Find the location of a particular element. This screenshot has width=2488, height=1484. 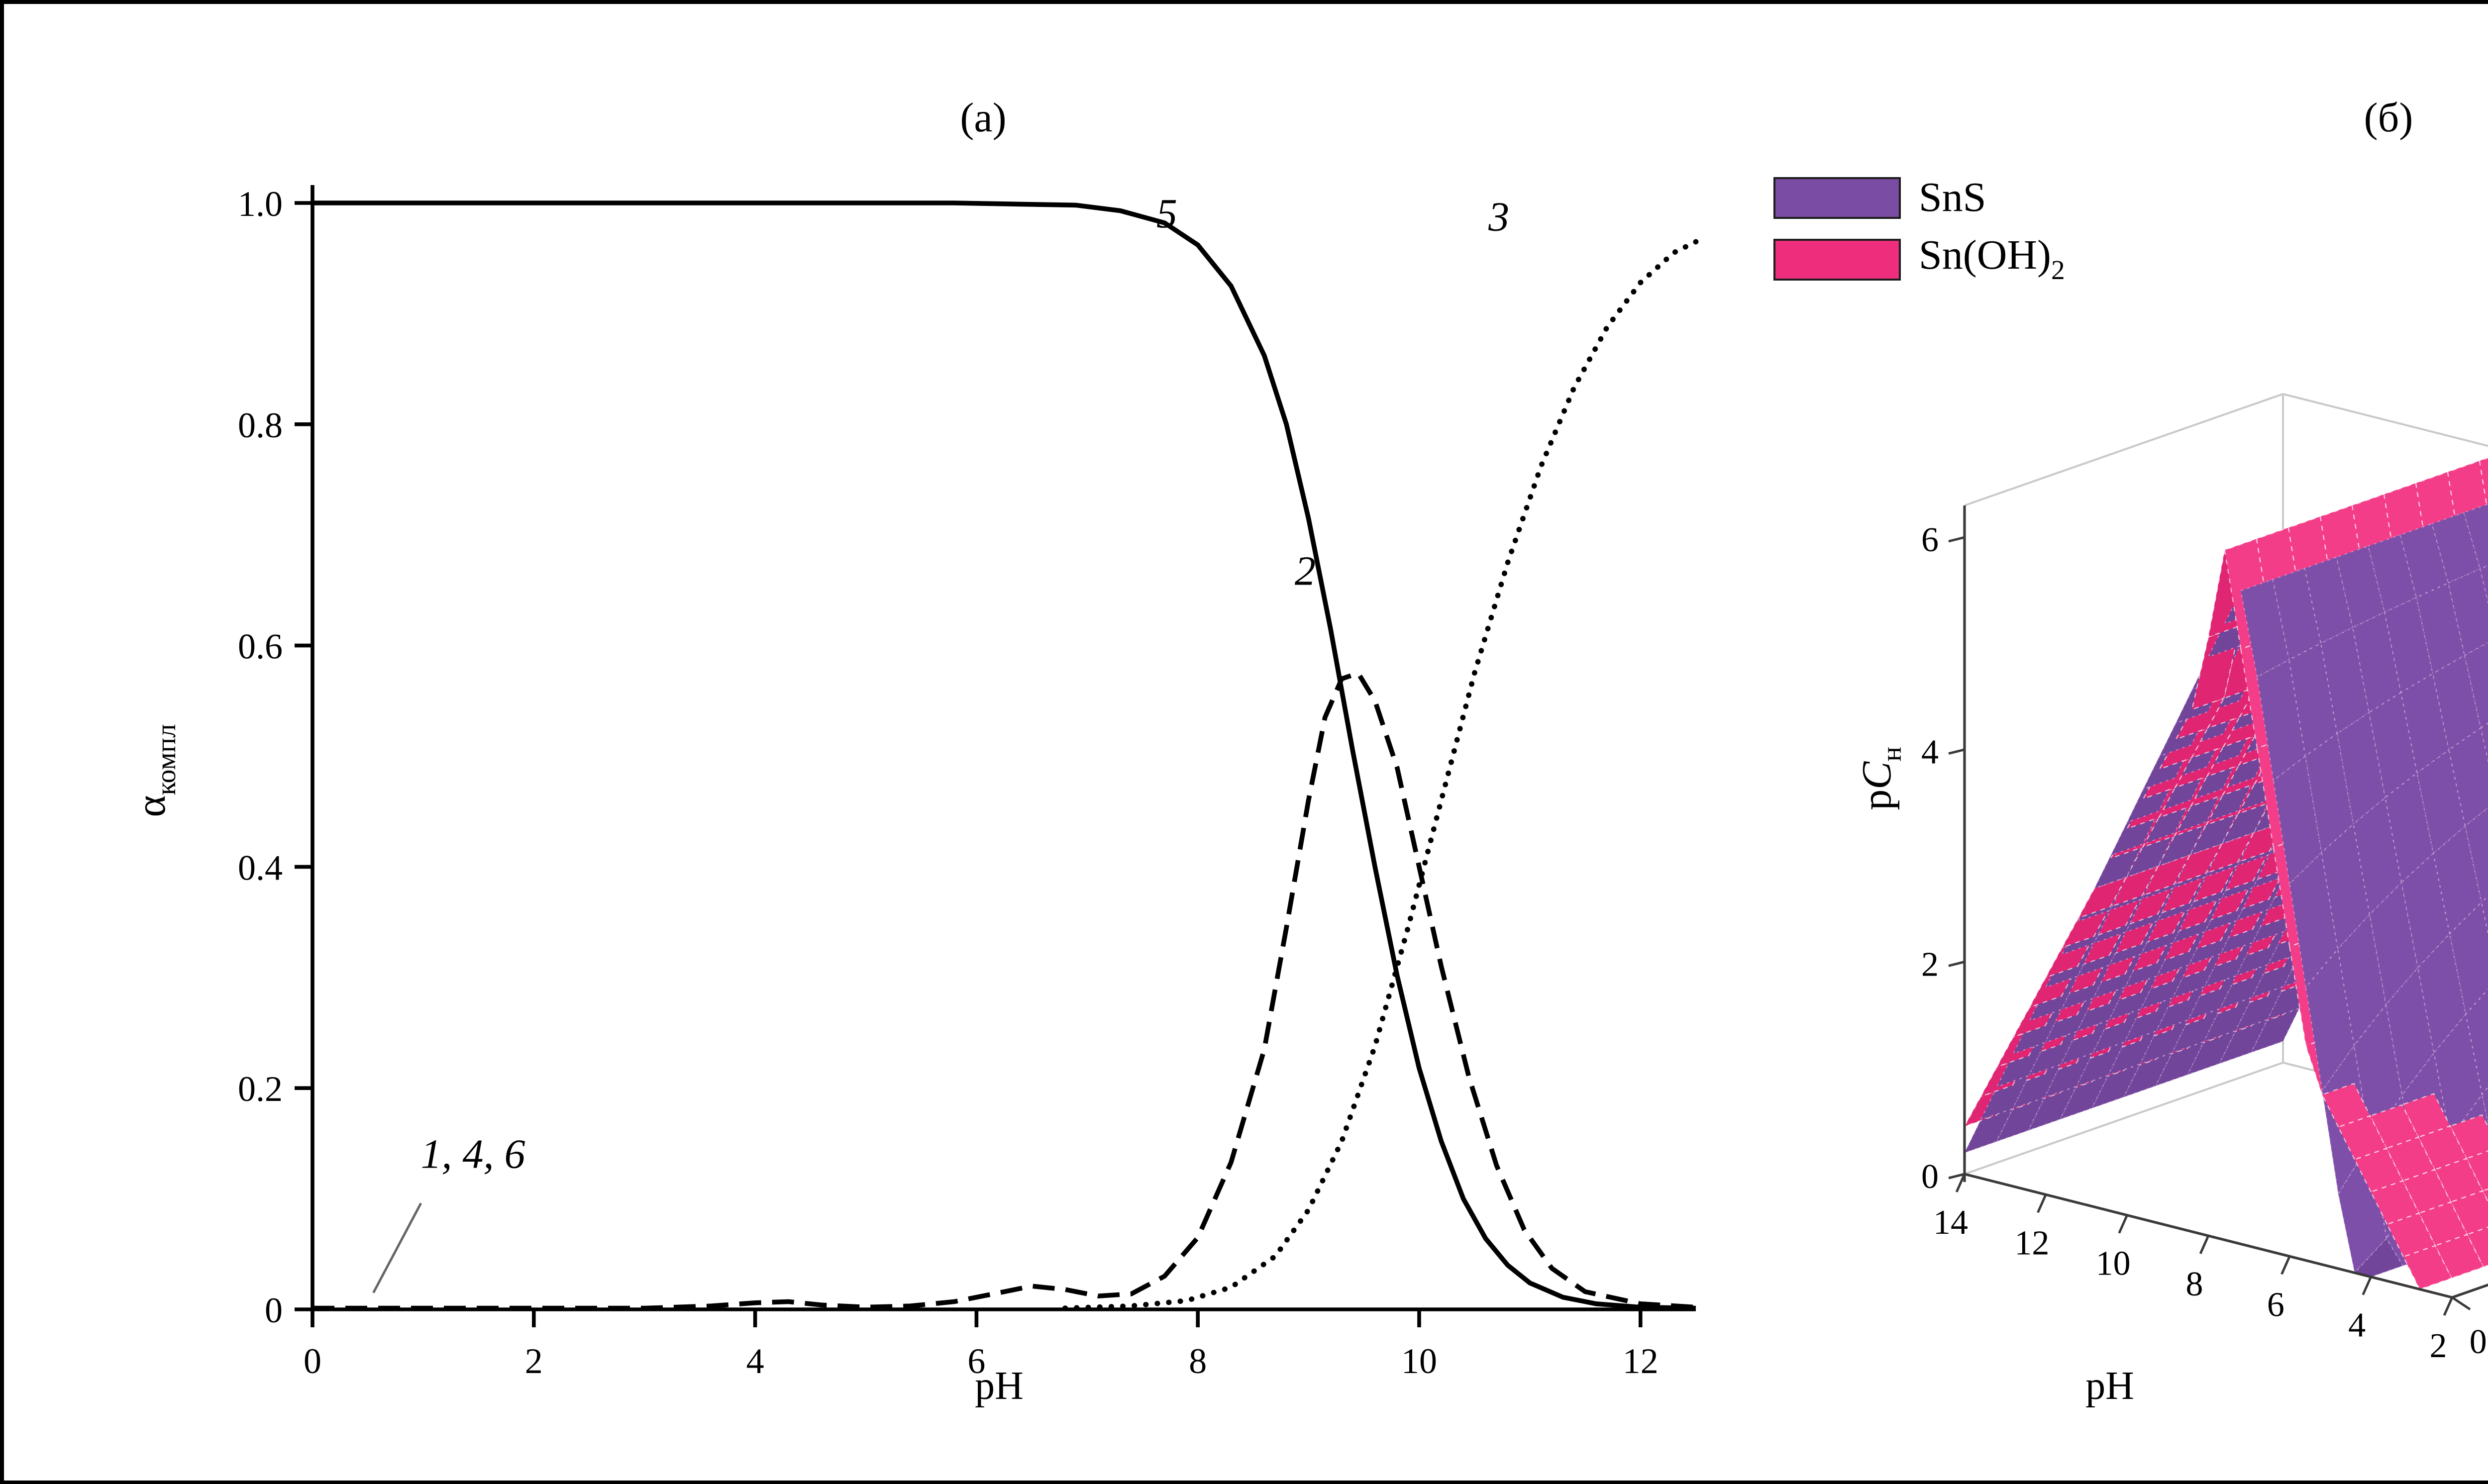

z-tick-label: 0 is located at coordinates (1930, 1177).